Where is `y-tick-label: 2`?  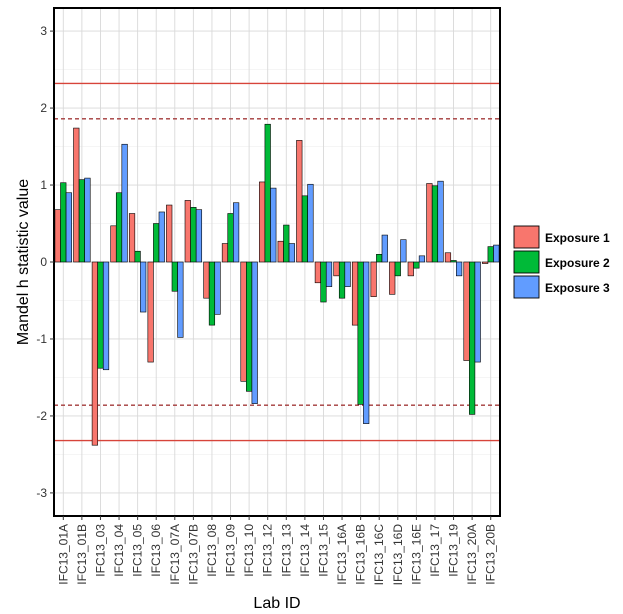
y-tick-label: 2 is located at coordinates (43, 108).